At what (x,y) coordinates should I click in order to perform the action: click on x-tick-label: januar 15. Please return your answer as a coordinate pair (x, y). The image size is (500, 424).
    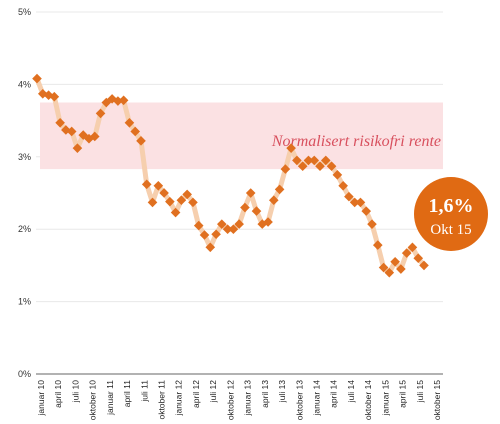
    Looking at the image, I should click on (385, 398).